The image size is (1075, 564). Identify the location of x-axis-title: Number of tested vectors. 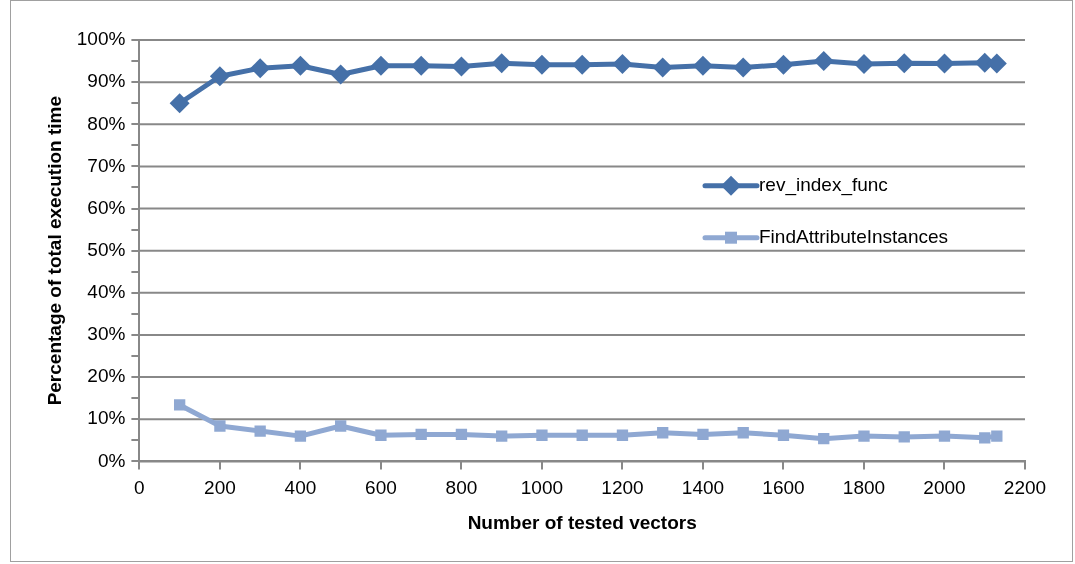
(582, 522).